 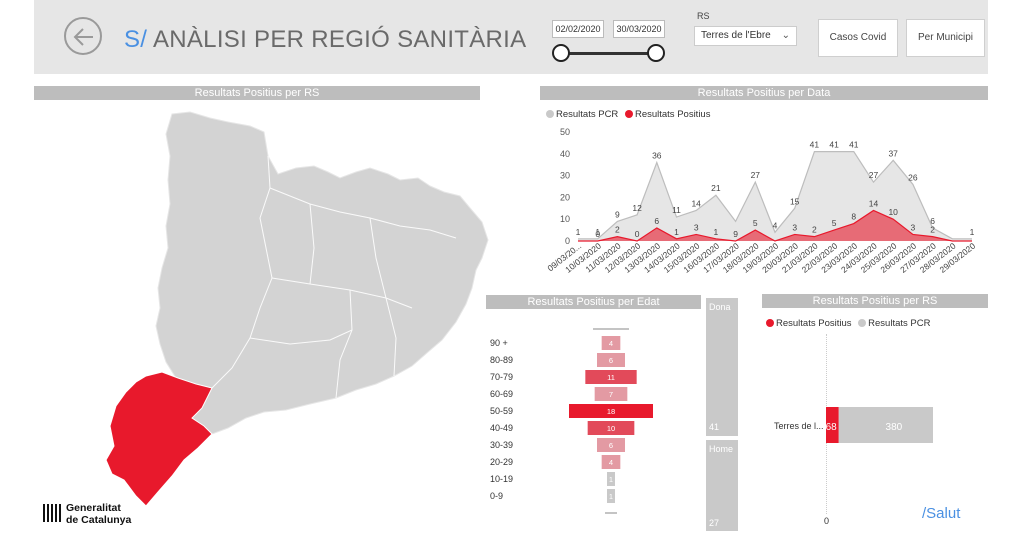 What do you see at coordinates (913, 227) in the screenshot?
I see `positius-data-label: 3` at bounding box center [913, 227].